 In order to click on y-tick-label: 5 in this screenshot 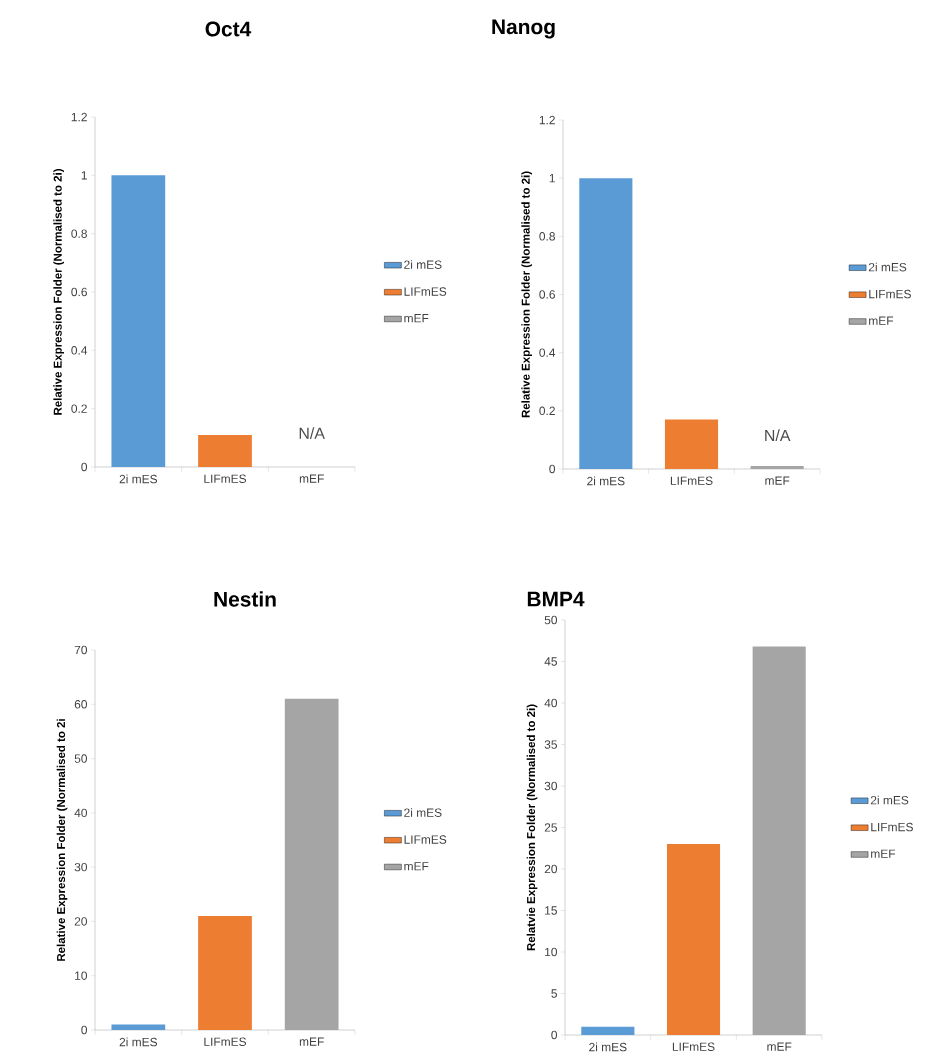, I will do `click(554, 993)`.